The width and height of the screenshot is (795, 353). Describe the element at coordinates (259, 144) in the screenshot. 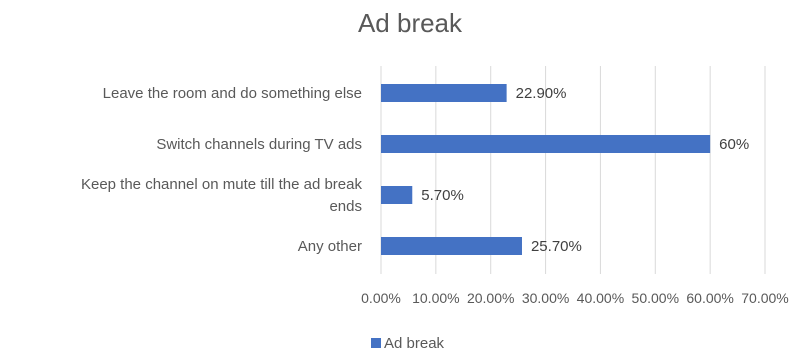

I see `category-label: Switch channels during TV ads` at that location.